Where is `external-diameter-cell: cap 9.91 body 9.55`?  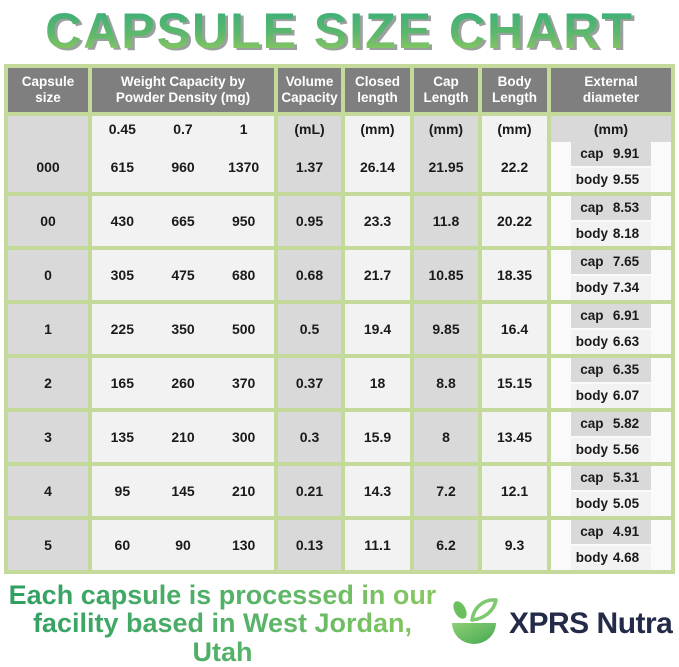 external-diameter-cell: cap 9.91 body 9.55 is located at coordinates (611, 167).